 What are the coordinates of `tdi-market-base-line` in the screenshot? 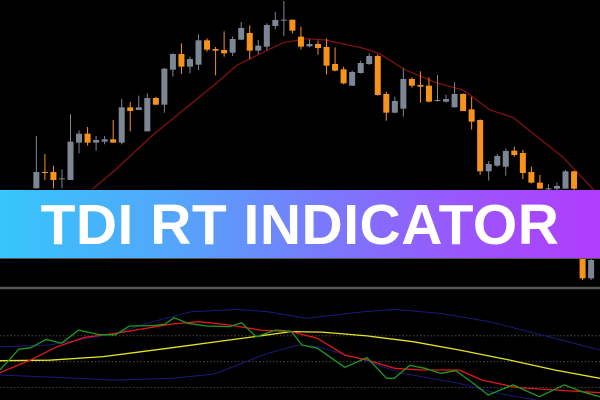 It's located at (300, 354).